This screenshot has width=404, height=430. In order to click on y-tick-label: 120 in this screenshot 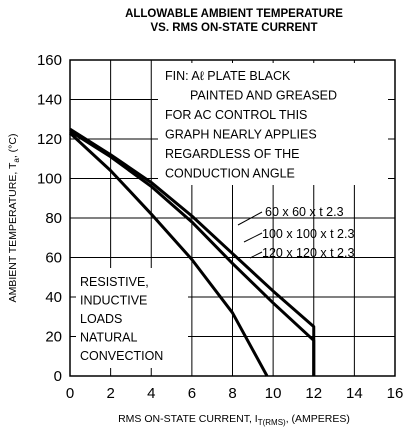, I will do `click(49, 139)`.